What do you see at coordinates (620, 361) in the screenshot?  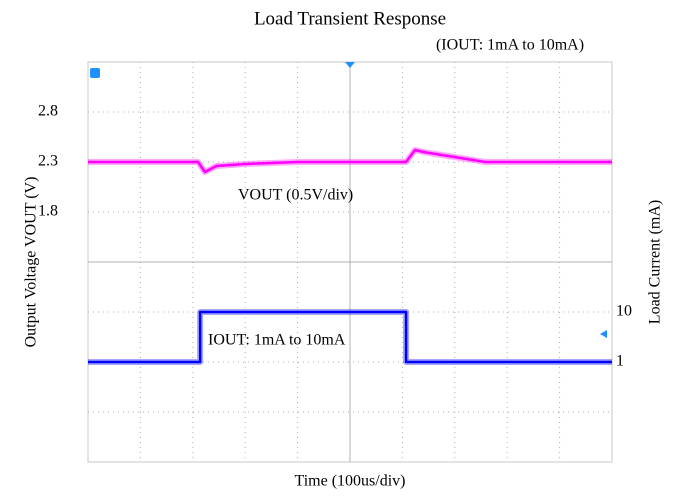 I see `y2-tick-label: 1` at bounding box center [620, 361].